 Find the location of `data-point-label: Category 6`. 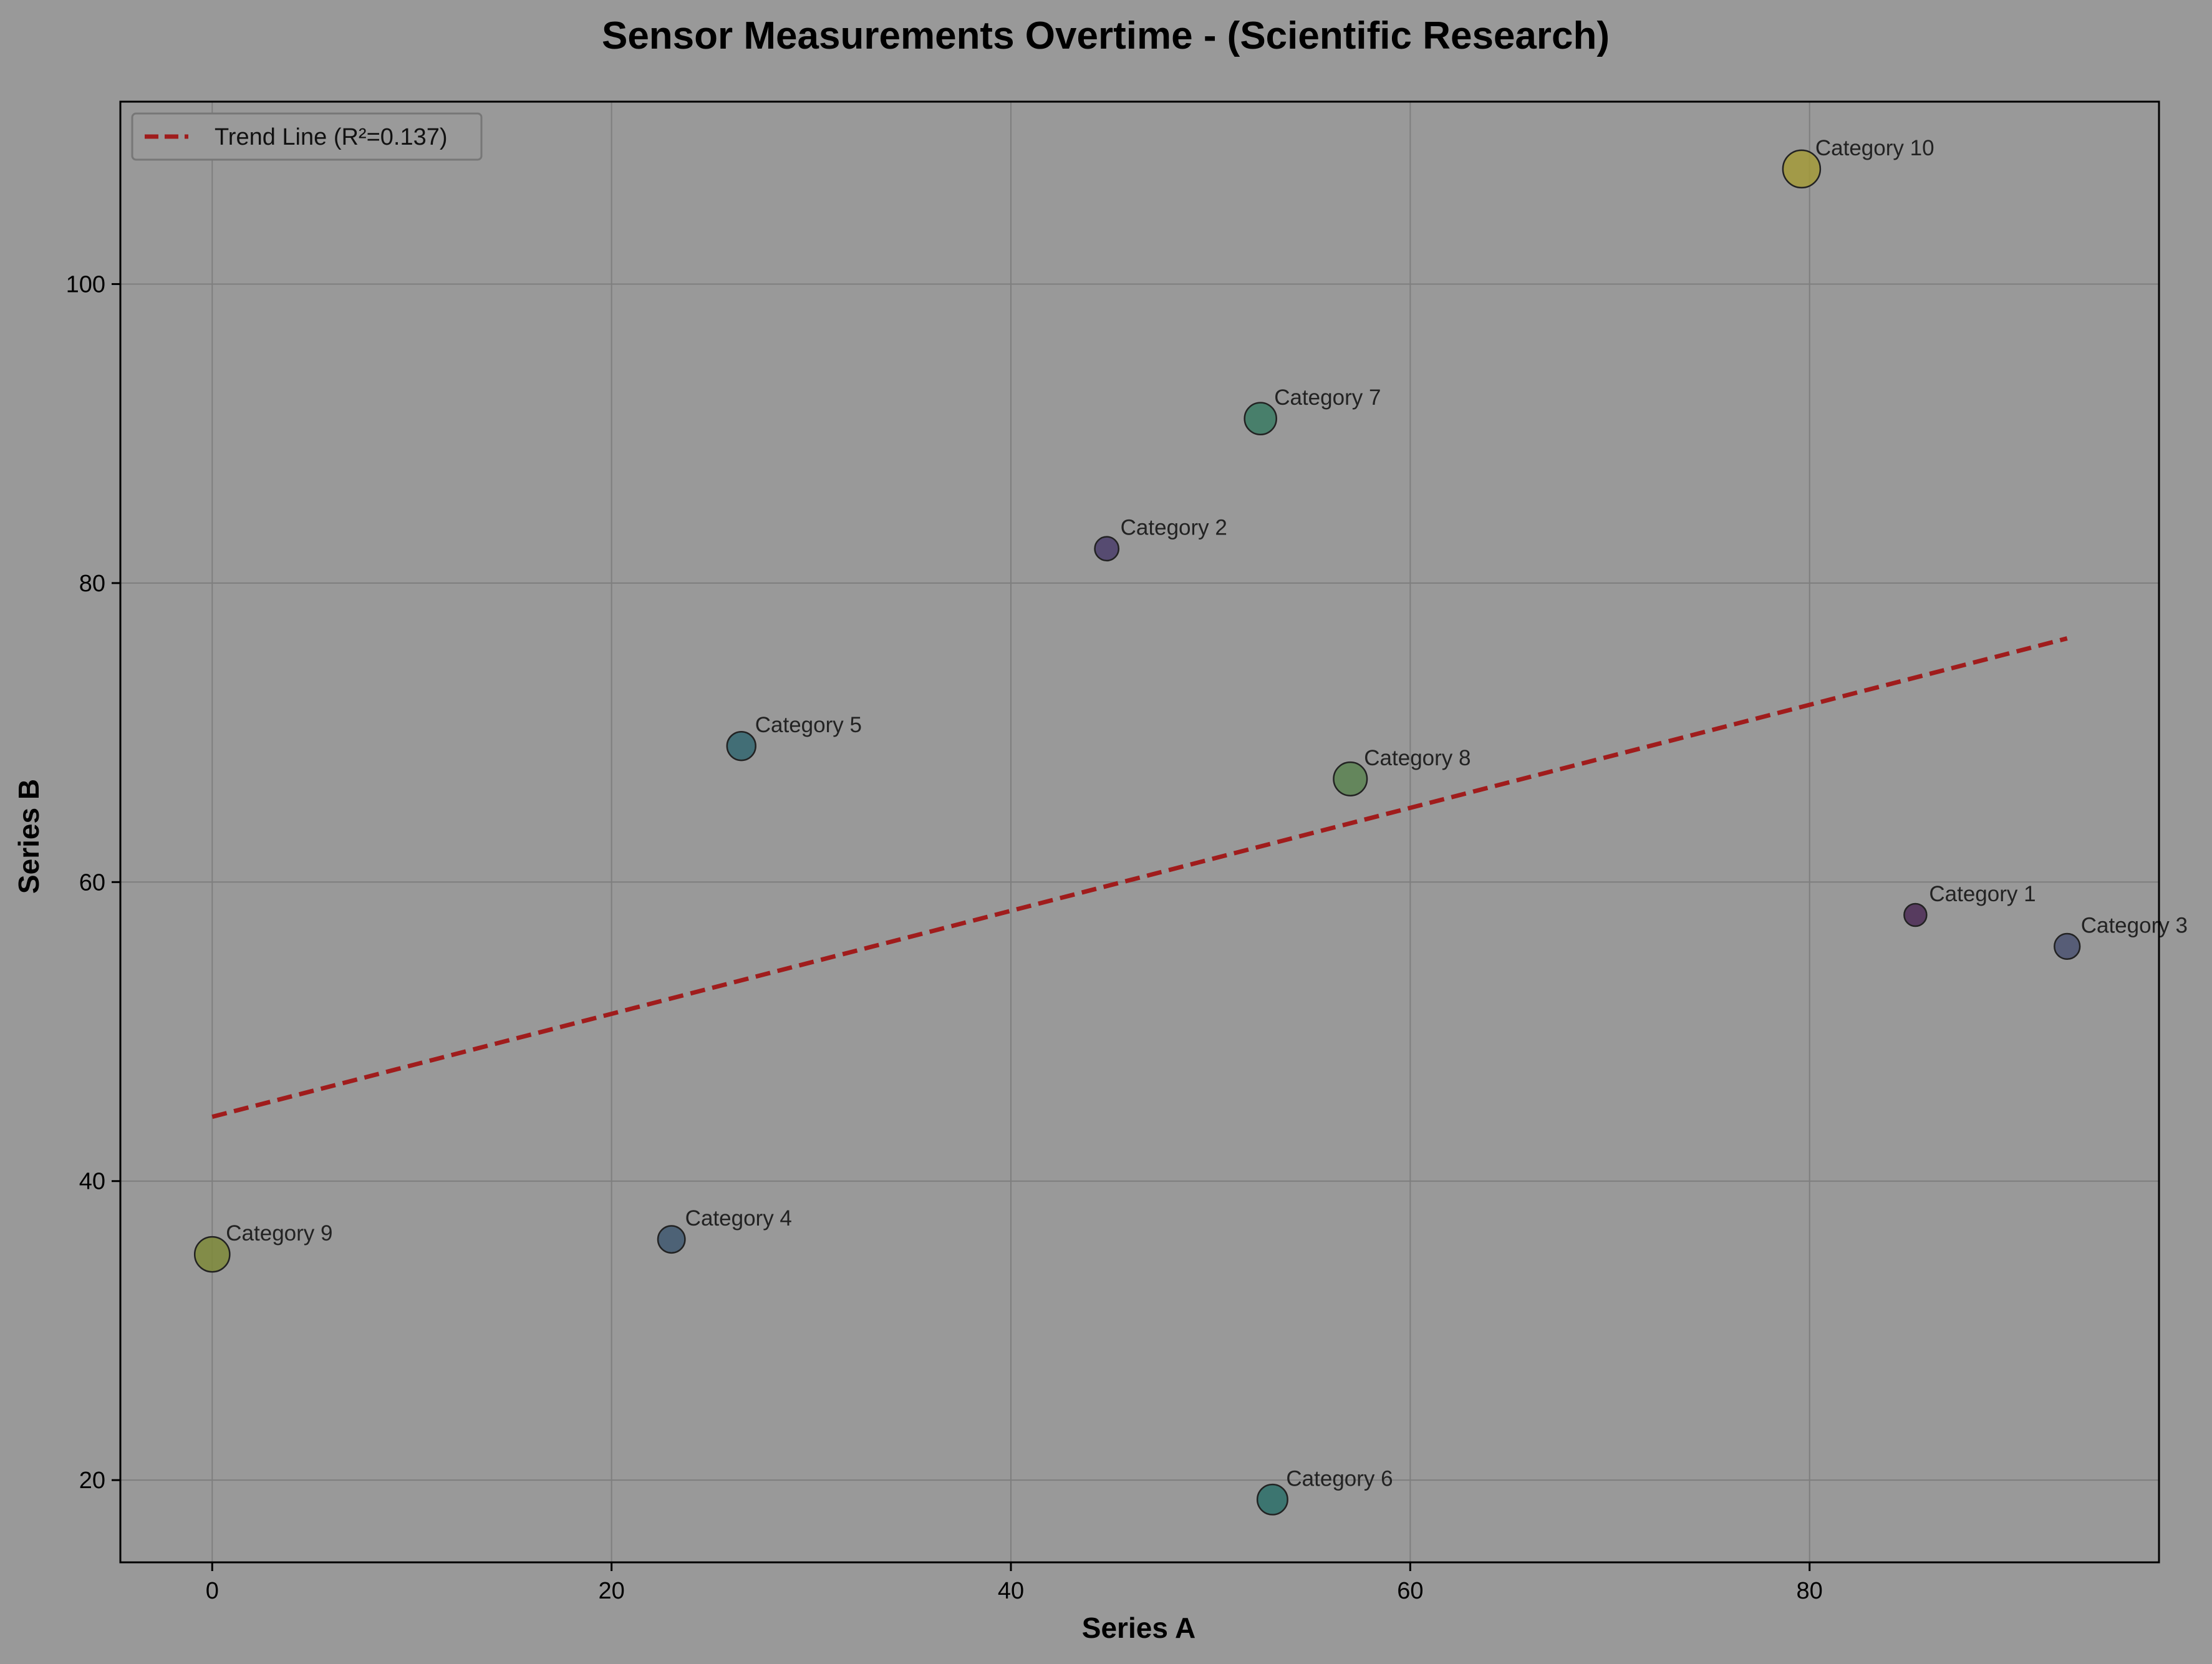

data-point-label: Category 6 is located at coordinates (1339, 1478).